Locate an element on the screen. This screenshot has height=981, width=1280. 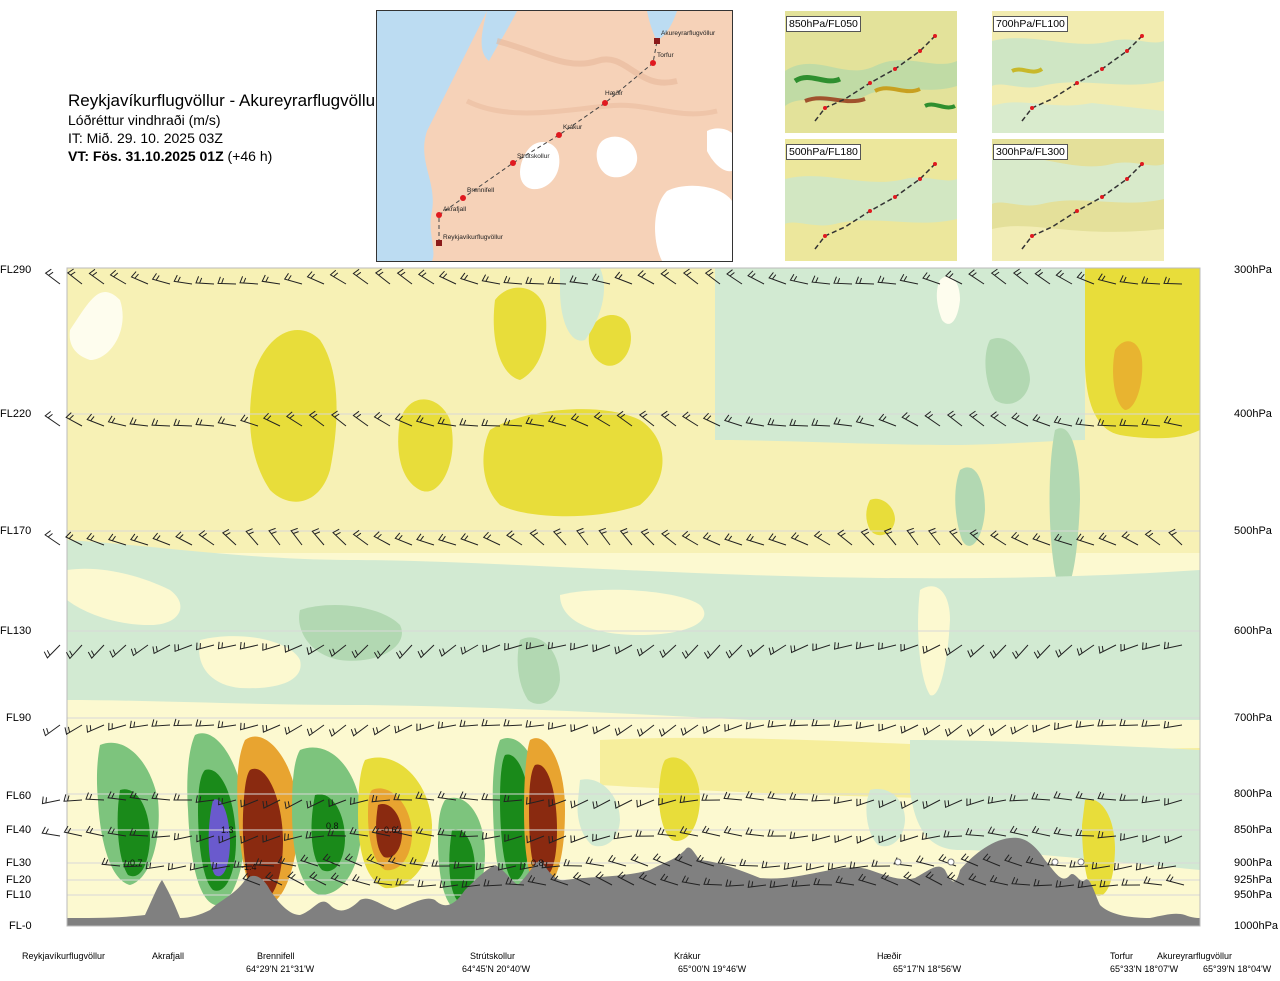
hpa-label: 400hPa is located at coordinates (1253, 414).